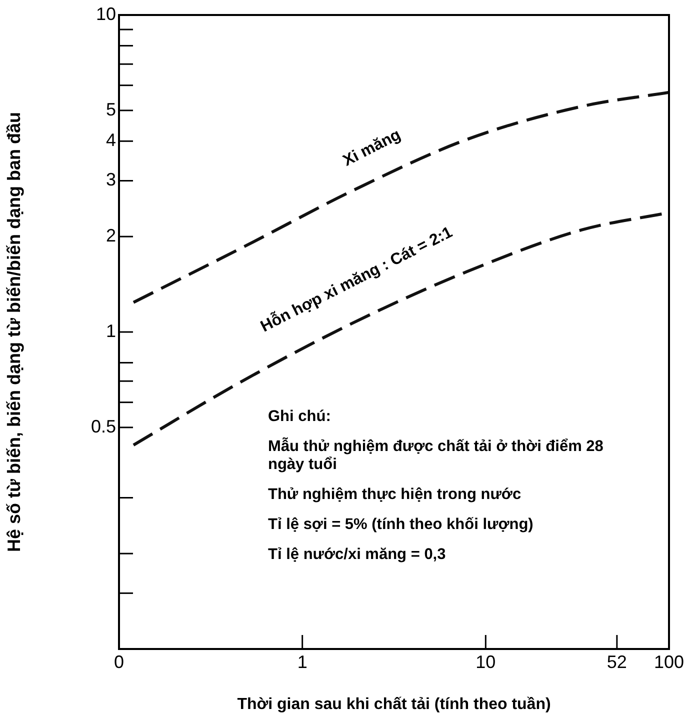 The width and height of the screenshot is (692, 718). What do you see at coordinates (669, 662) in the screenshot?
I see `x-tick-label: 100` at bounding box center [669, 662].